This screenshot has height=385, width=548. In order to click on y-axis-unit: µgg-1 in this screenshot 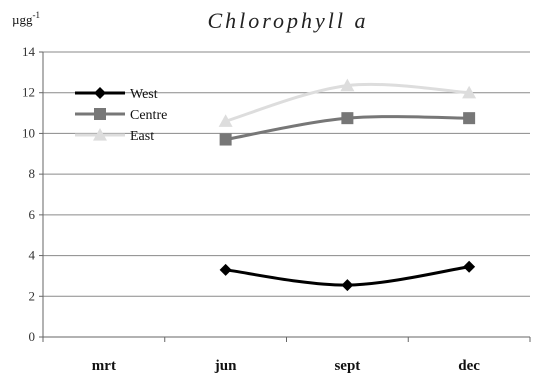, I will do `click(26, 18)`.